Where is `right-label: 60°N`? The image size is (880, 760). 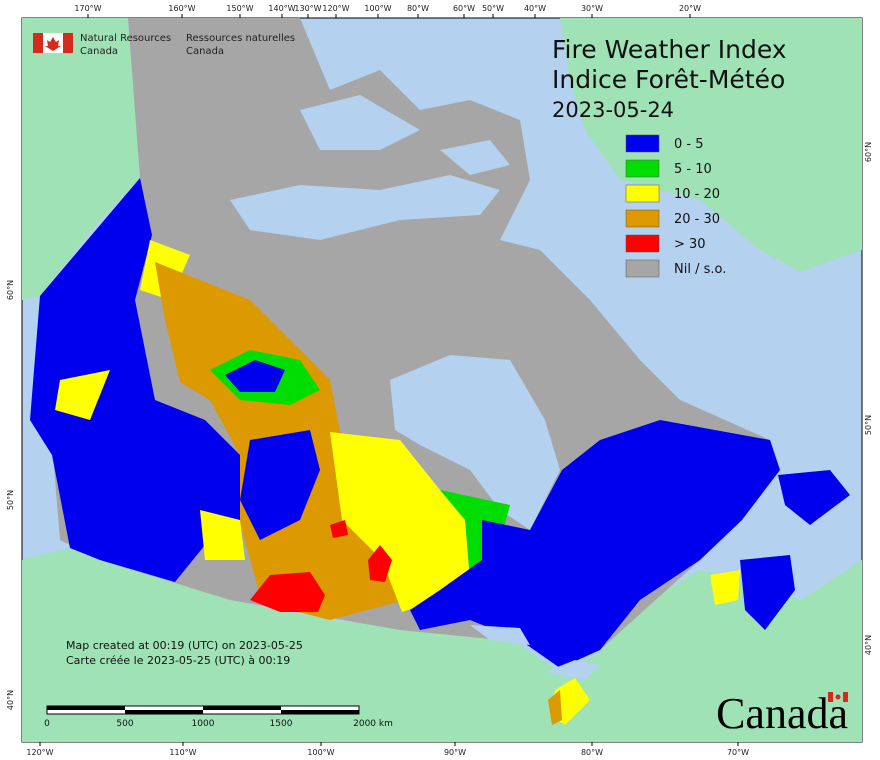
right-label: 60°N is located at coordinates (868, 152).